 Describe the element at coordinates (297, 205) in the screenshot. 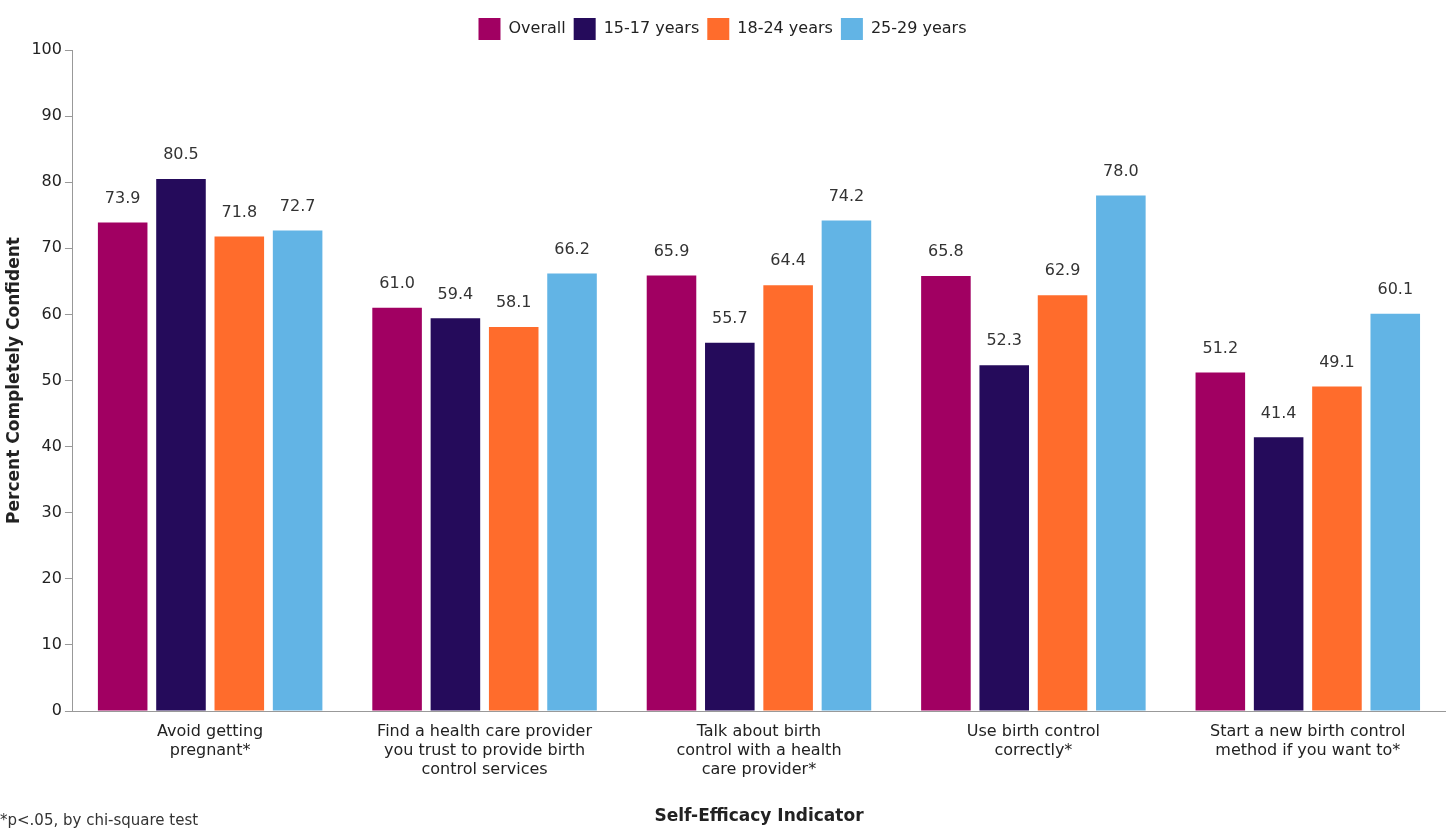

I see `data-label: 72.7` at that location.